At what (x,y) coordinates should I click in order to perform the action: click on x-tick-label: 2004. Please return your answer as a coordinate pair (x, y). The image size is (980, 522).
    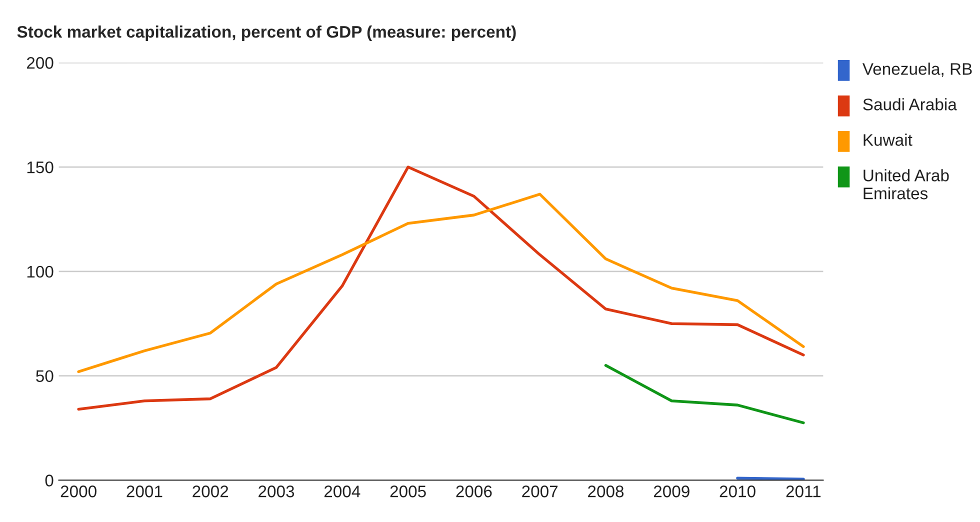
    Looking at the image, I should click on (342, 492).